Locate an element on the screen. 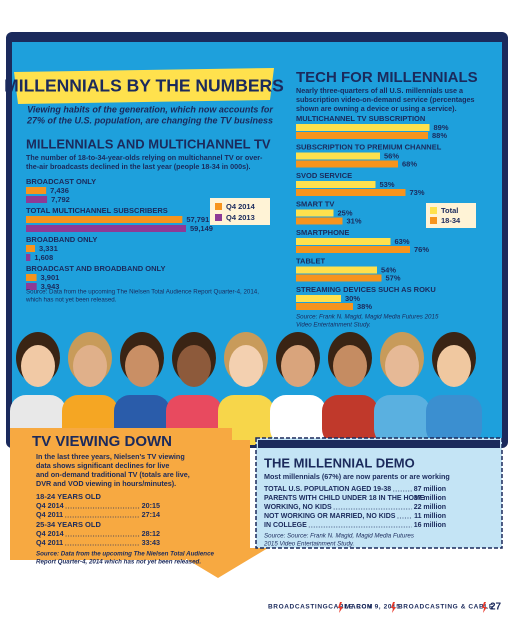 Image resolution: width=528 pixels, height=634 pixels. item-label: TABLET is located at coordinates (310, 260).